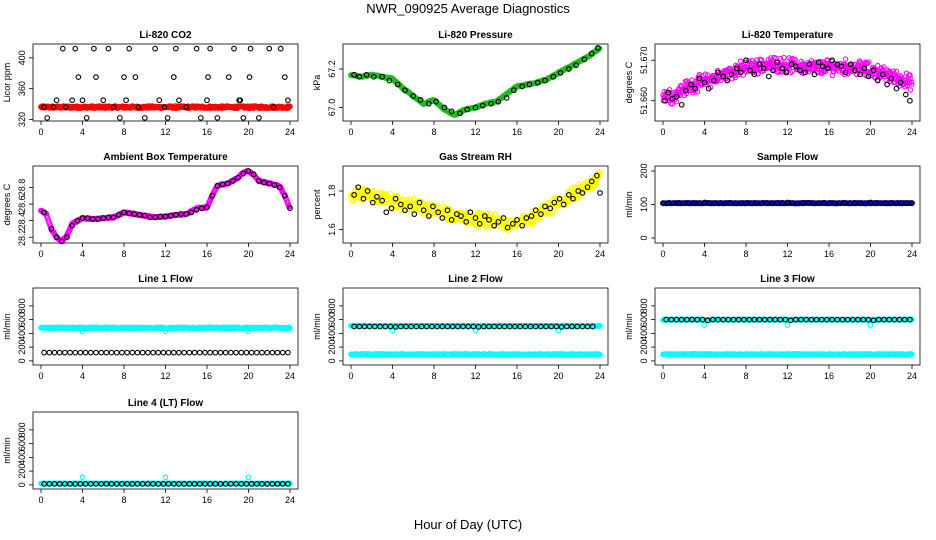 The height and width of the screenshot is (540, 936). Describe the element at coordinates (475, 279) in the screenshot. I see `line2-title: Line 2 Flow` at that location.